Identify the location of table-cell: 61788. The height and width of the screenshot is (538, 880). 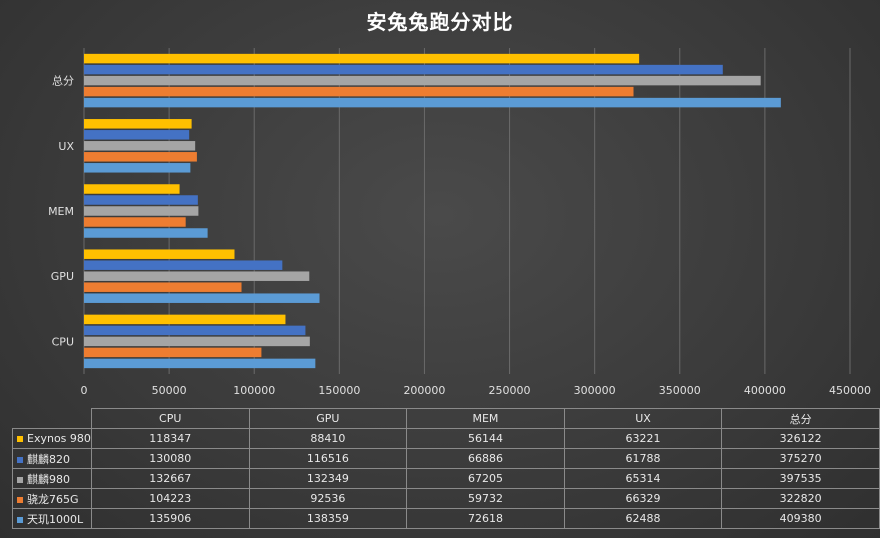
(643, 458).